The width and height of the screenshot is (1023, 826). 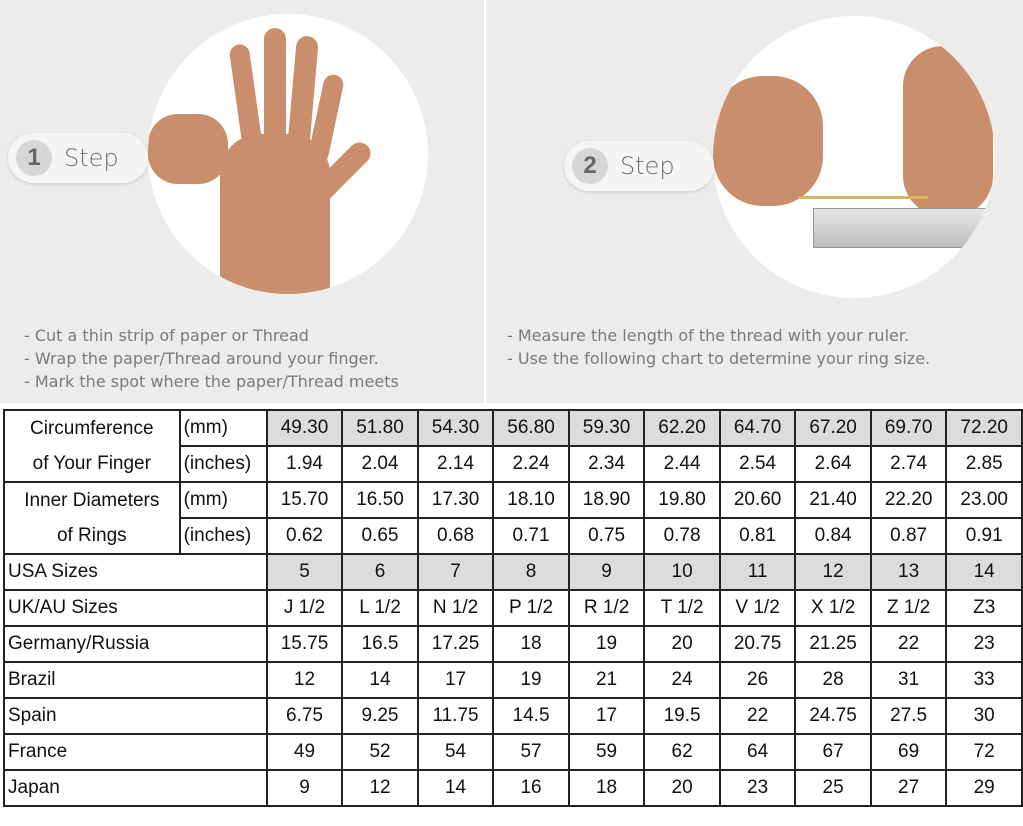 What do you see at coordinates (304, 644) in the screenshot?
I see `table-cell: 15.75` at bounding box center [304, 644].